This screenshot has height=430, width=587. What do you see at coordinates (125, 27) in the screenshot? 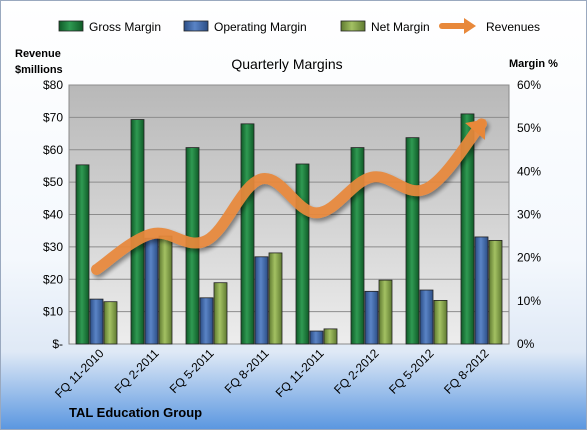
I see `legend-label: Gross Margin` at bounding box center [125, 27].